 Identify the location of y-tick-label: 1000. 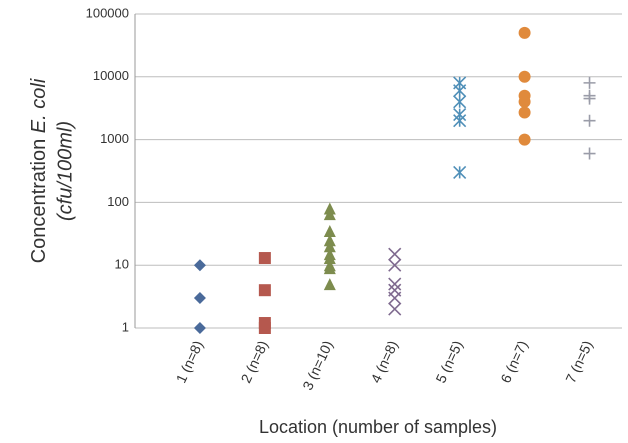
(114, 138).